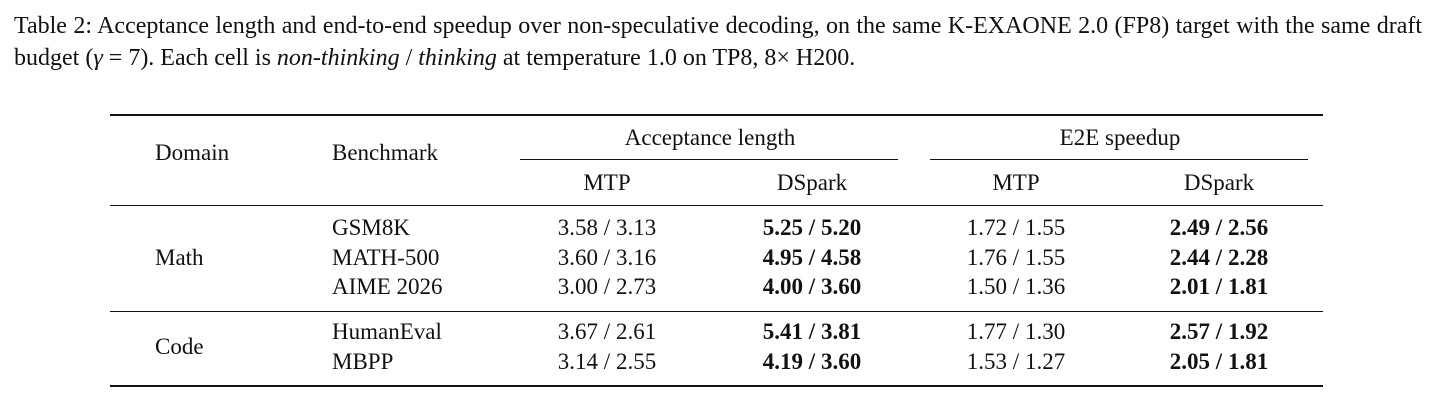 This screenshot has width=1435, height=407. What do you see at coordinates (1120, 137) in the screenshot?
I see `header-group: E2E speedup` at bounding box center [1120, 137].